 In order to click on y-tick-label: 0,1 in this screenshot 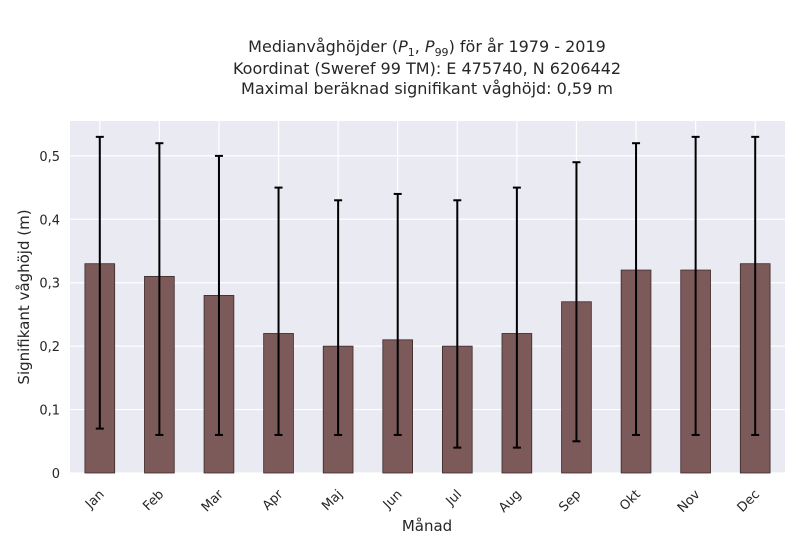, I will do `click(49, 411)`.